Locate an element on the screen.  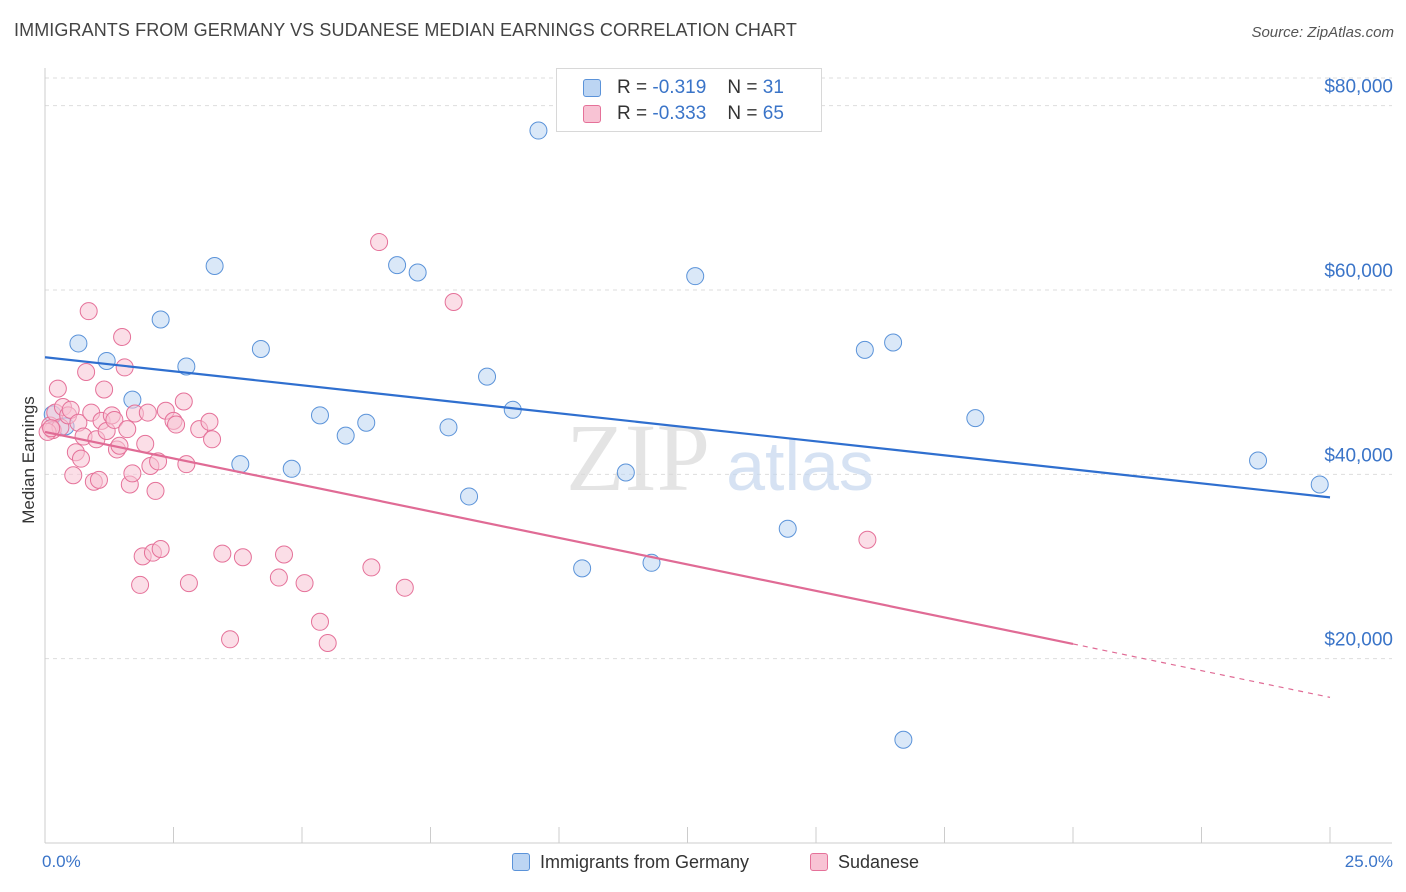
trend-line is located at coordinates (687, 427).